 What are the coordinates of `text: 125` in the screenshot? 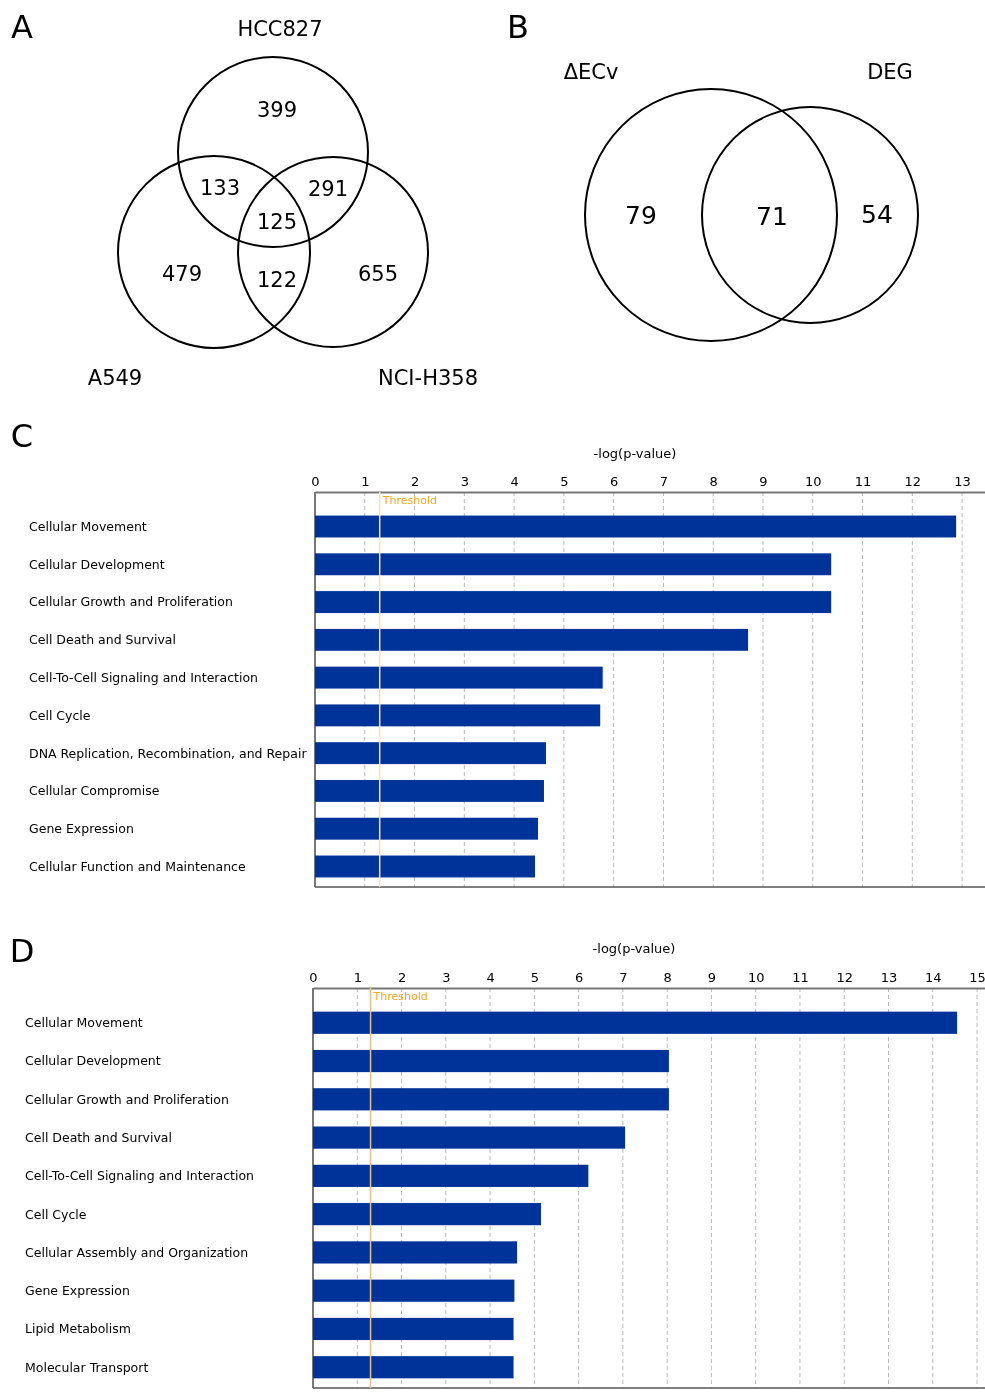 It's located at (277, 222).